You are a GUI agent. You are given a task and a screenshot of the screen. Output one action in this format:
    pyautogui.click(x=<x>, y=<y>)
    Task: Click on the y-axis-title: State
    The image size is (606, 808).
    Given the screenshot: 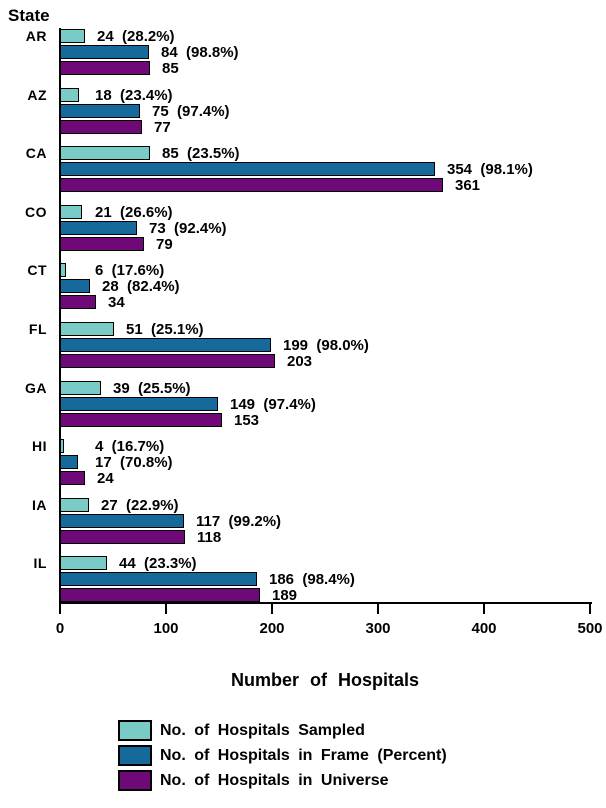 What is the action you would take?
    pyautogui.click(x=29, y=15)
    